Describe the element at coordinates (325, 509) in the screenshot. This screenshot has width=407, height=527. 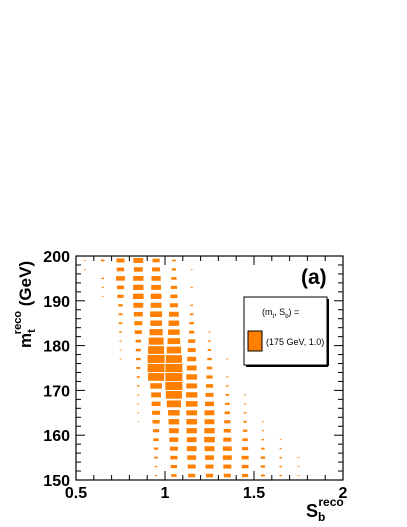
I see `x-axis-title: Sbreco` at that location.